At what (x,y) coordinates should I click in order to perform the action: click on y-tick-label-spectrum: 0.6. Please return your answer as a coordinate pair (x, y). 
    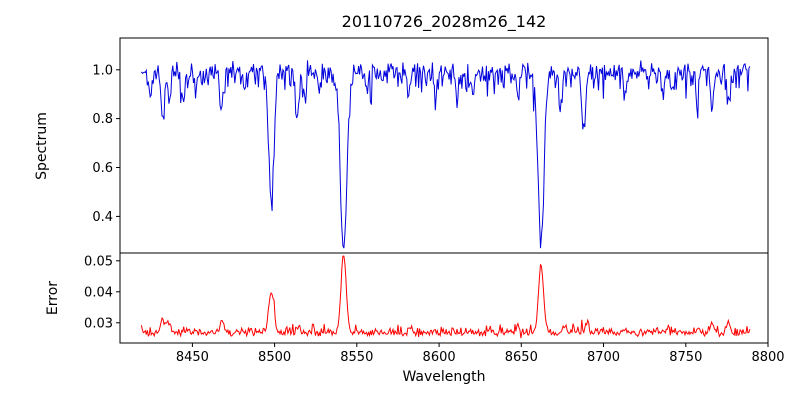
    Looking at the image, I should click on (102, 168).